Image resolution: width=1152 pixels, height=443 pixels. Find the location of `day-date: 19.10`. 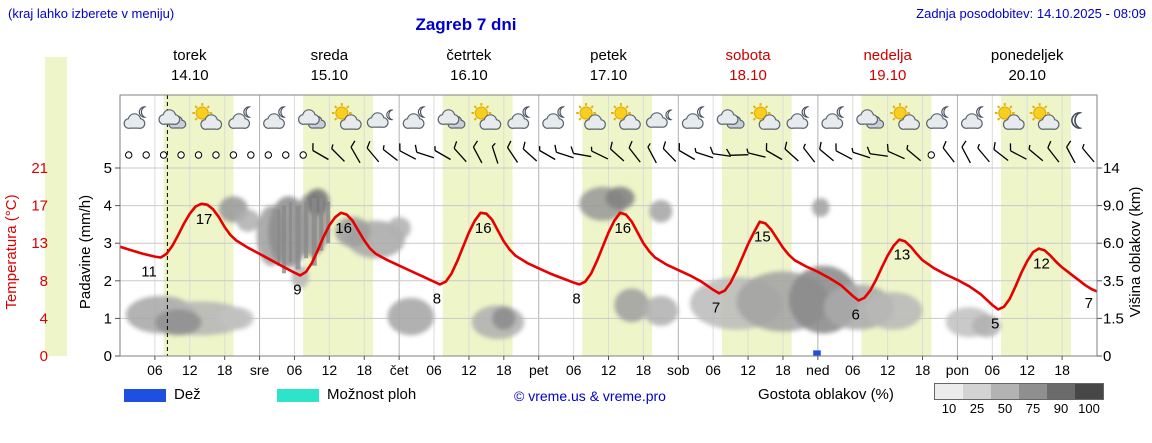

day-date: 19.10 is located at coordinates (888, 75).